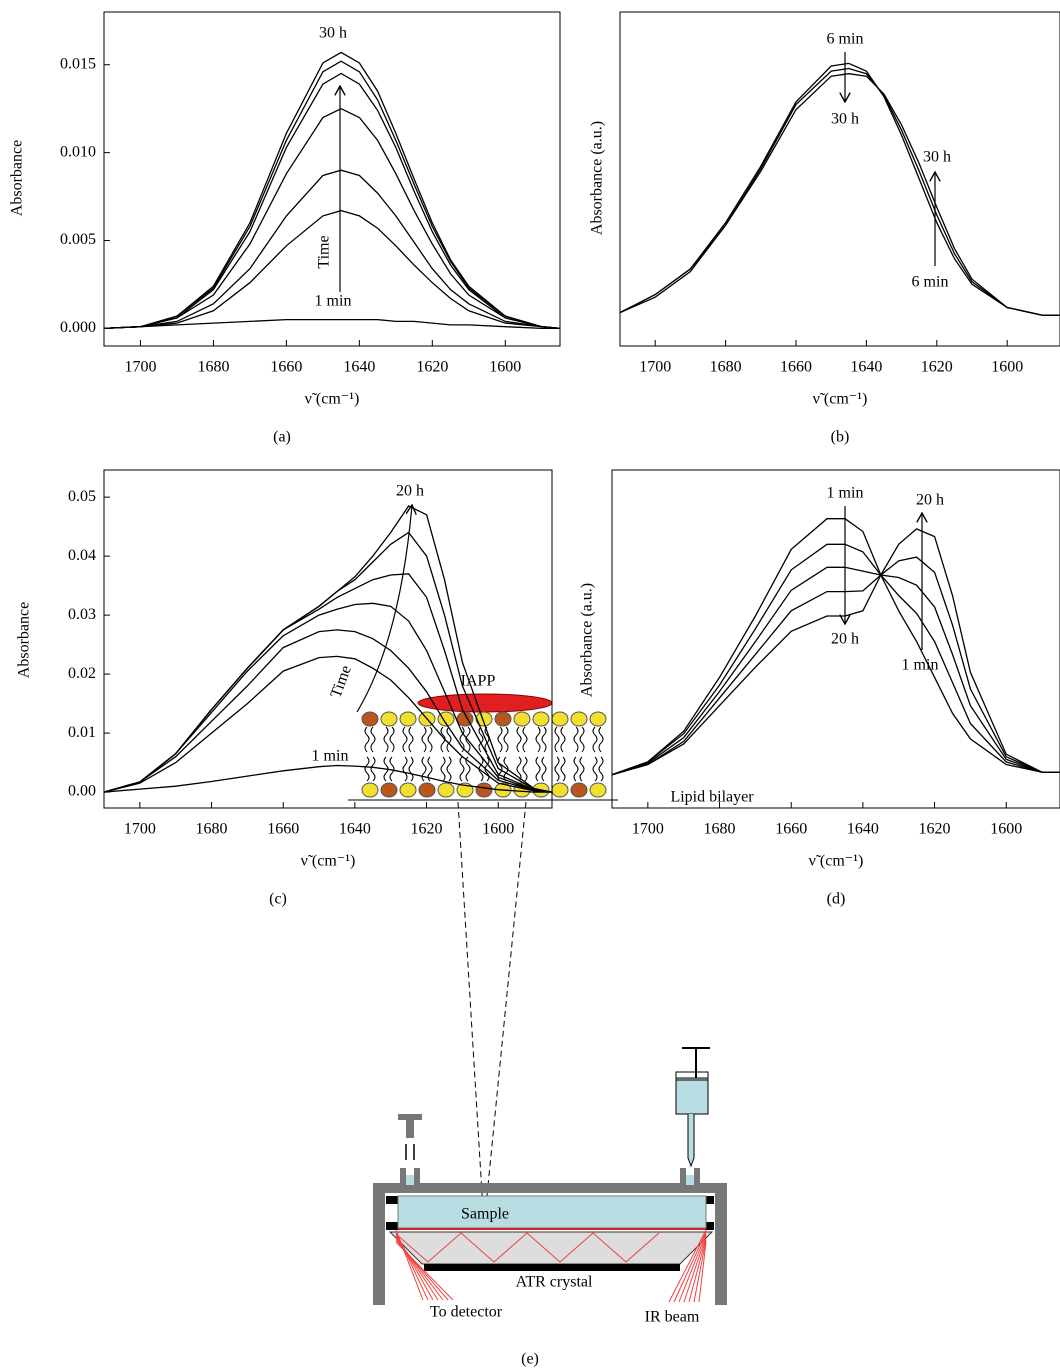 The image size is (1060, 1370). I want to click on label: IAPP, so click(478, 681).